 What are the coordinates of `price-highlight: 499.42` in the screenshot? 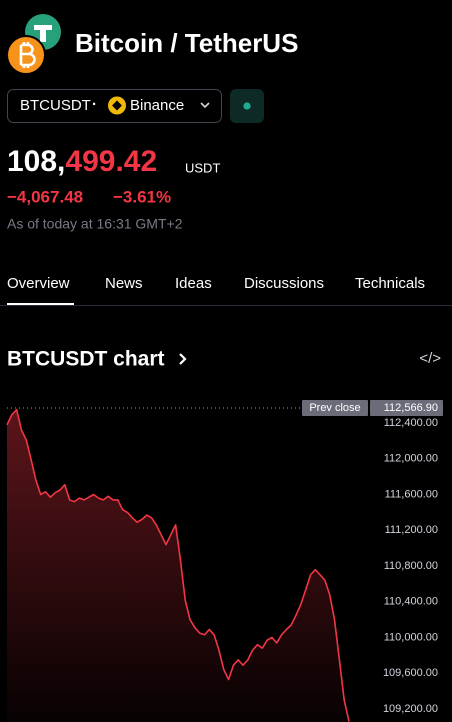 It's located at (111, 161).